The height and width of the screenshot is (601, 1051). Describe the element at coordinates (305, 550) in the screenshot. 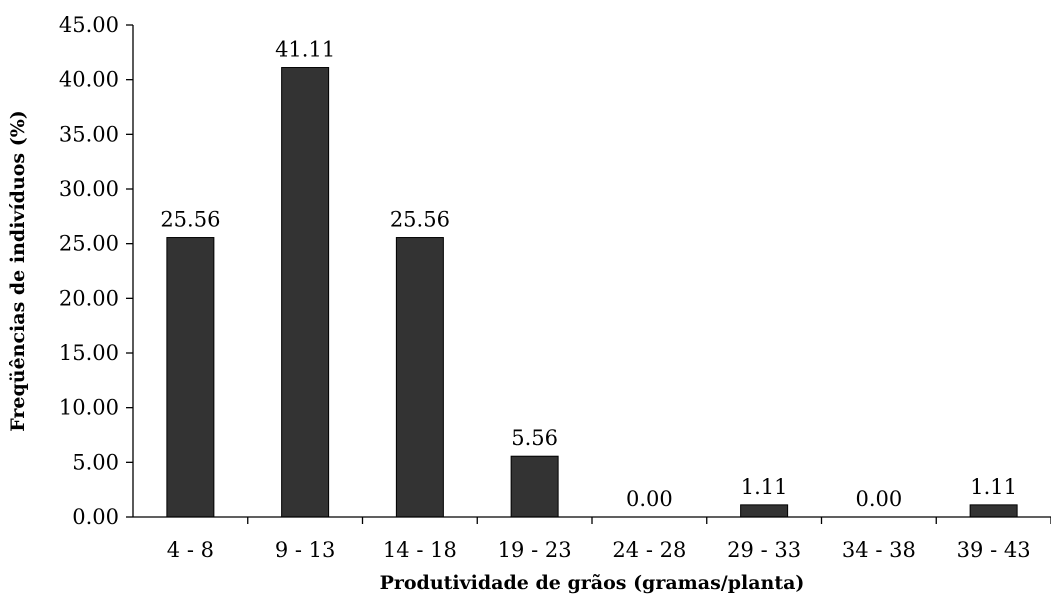

I see `x-tick-label: 9 - 13` at that location.